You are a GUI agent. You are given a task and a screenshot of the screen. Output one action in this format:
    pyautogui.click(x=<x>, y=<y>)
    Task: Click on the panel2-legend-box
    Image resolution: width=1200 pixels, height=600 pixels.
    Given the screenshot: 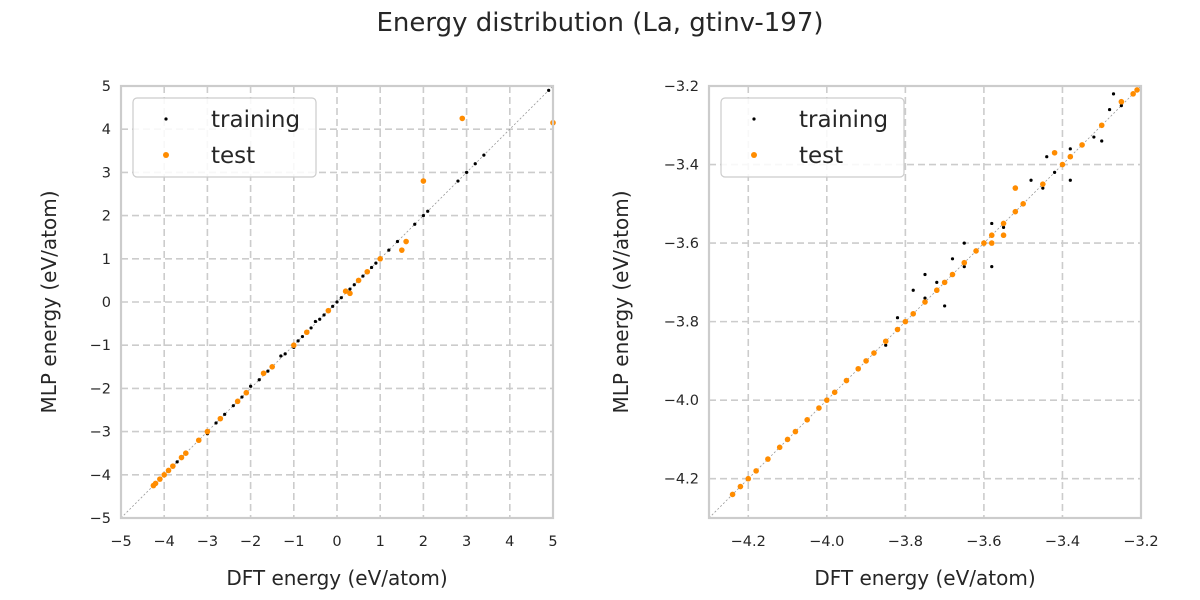 What is the action you would take?
    pyautogui.click(x=812, y=137)
    